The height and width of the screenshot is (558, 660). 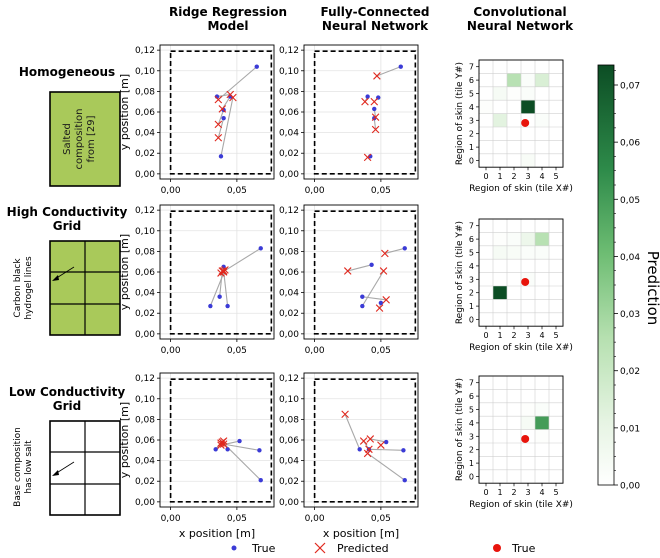 I want to click on x-tick-label: 0, so click(x=485, y=176).